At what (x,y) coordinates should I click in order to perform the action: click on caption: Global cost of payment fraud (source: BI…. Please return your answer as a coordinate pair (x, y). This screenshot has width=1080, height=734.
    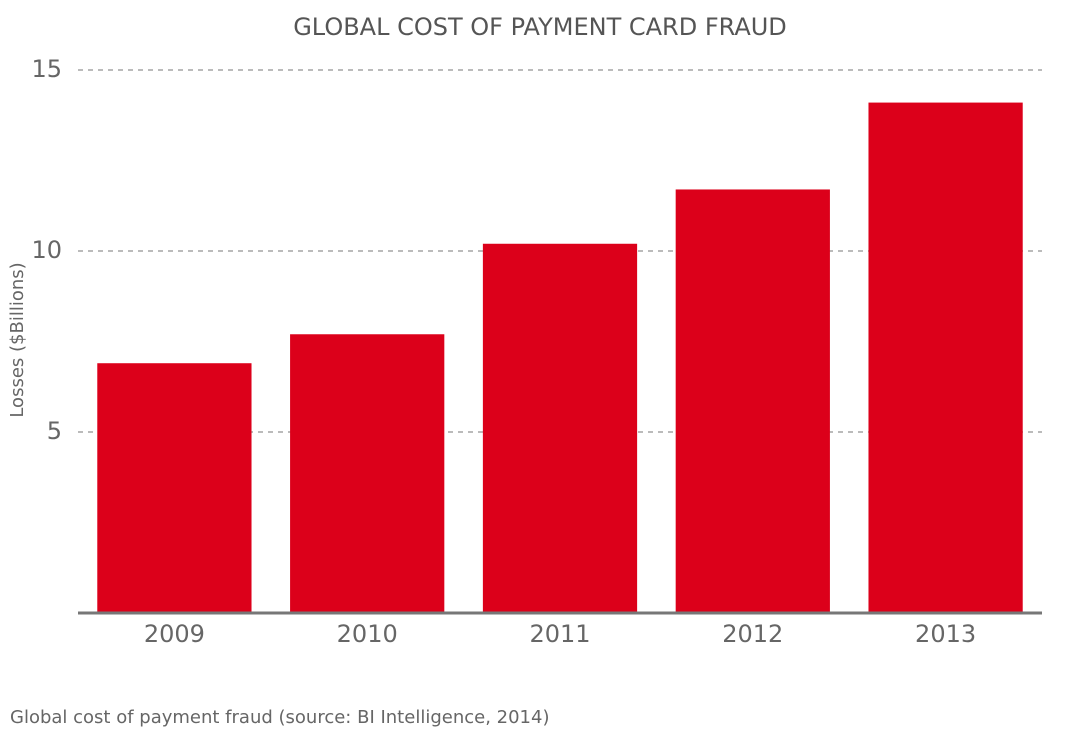
    Looking at the image, I should click on (279, 717).